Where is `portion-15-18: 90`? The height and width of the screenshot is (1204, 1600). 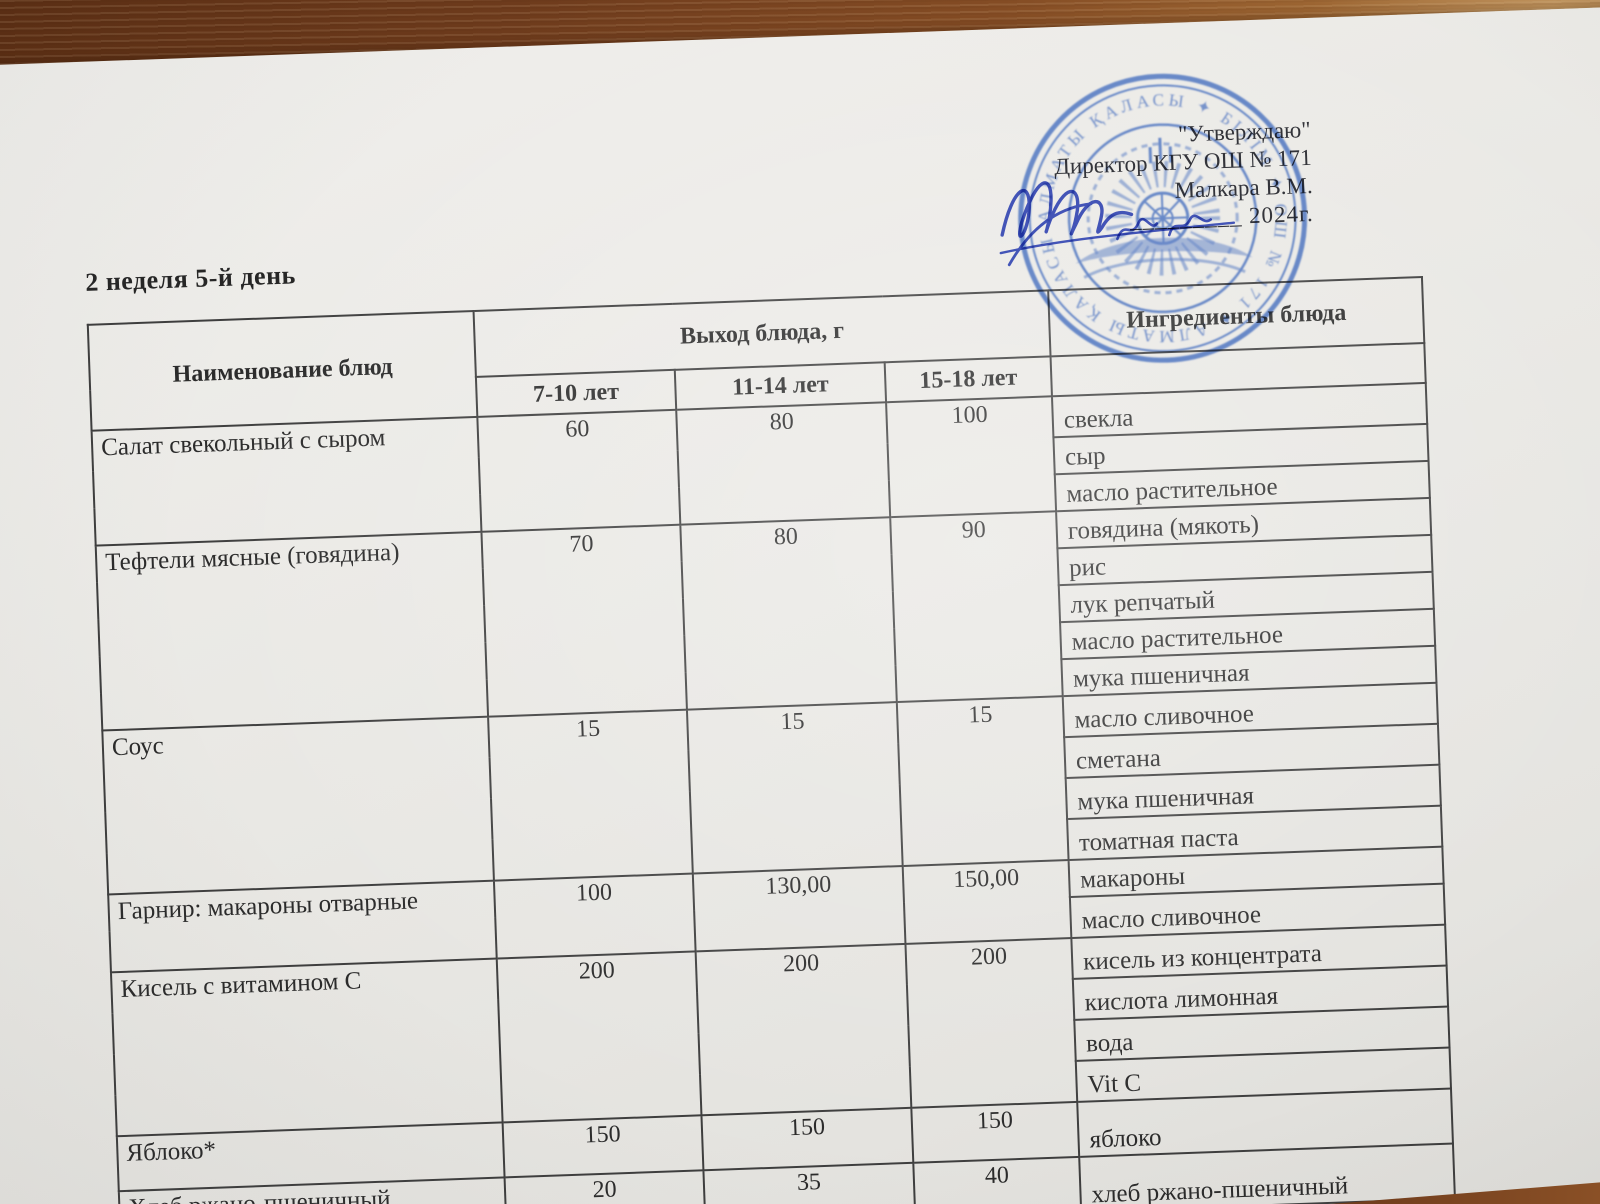
portion-15-18: 90 is located at coordinates (976, 607).